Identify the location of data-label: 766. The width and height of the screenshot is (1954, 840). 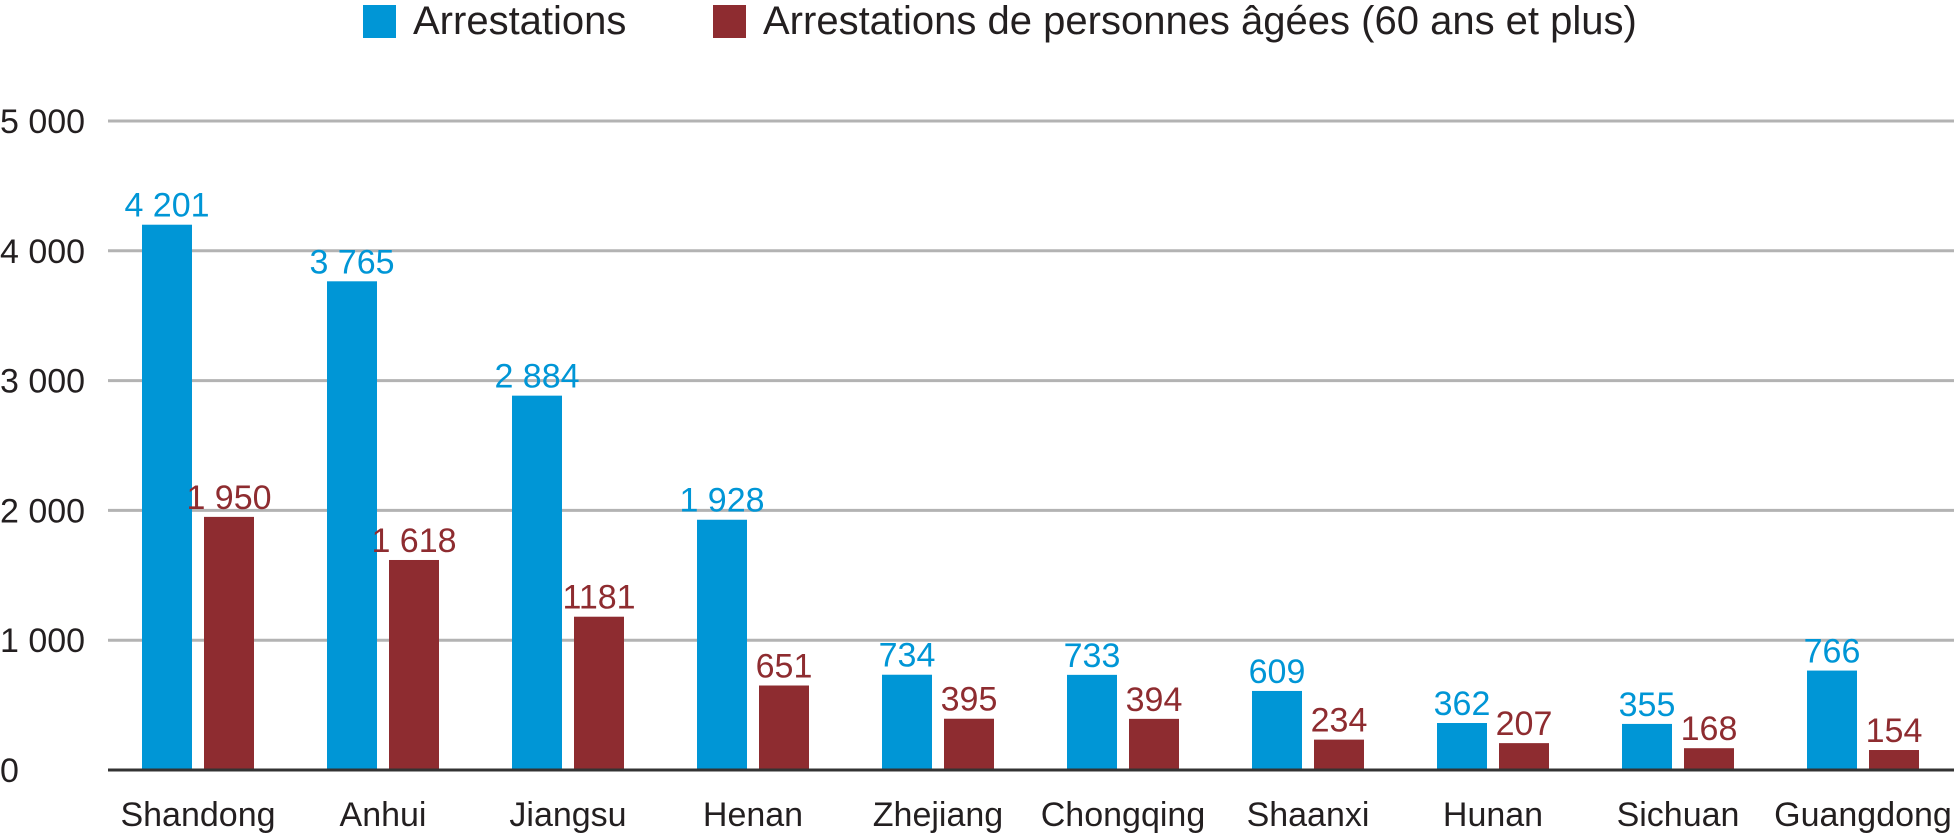
(1832, 652).